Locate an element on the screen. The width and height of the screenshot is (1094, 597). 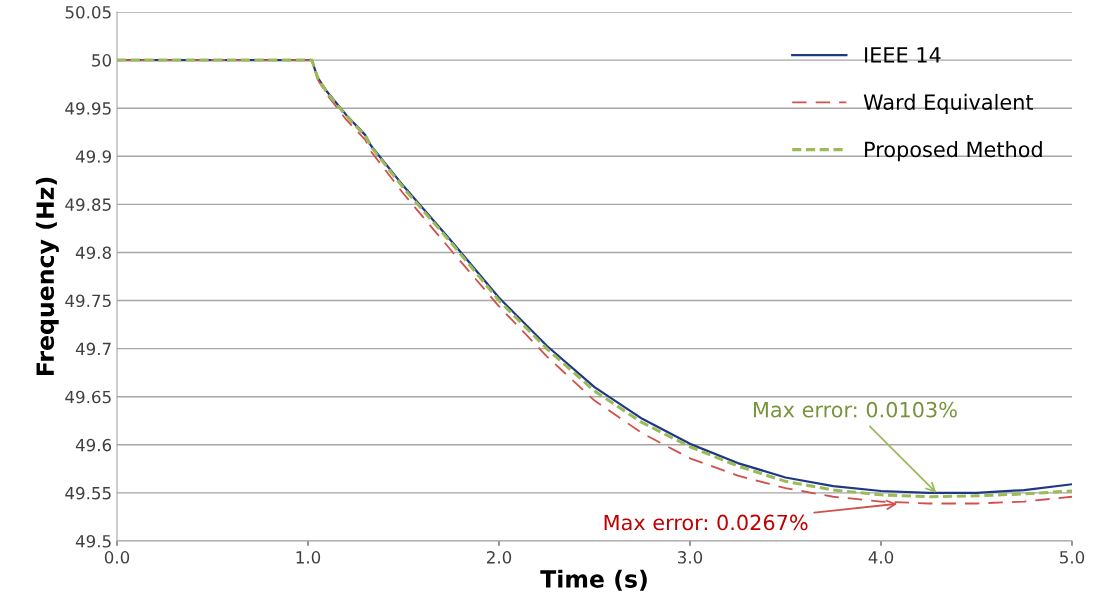
legend-label: Proposed Method is located at coordinates (953, 151).